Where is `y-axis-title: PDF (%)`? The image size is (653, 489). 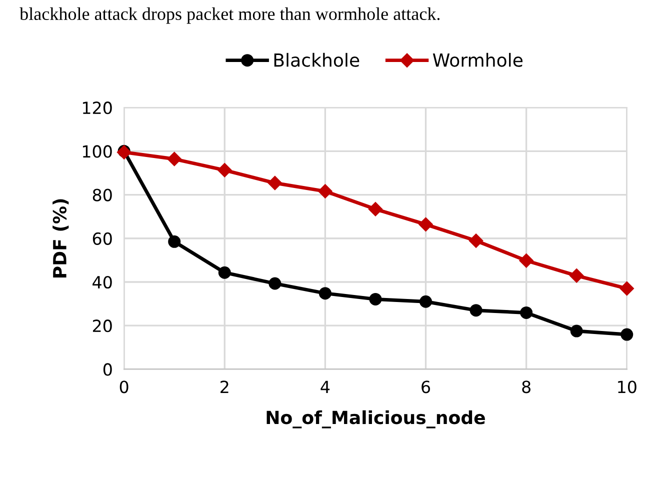 y-axis-title: PDF (%) is located at coordinates (60, 238).